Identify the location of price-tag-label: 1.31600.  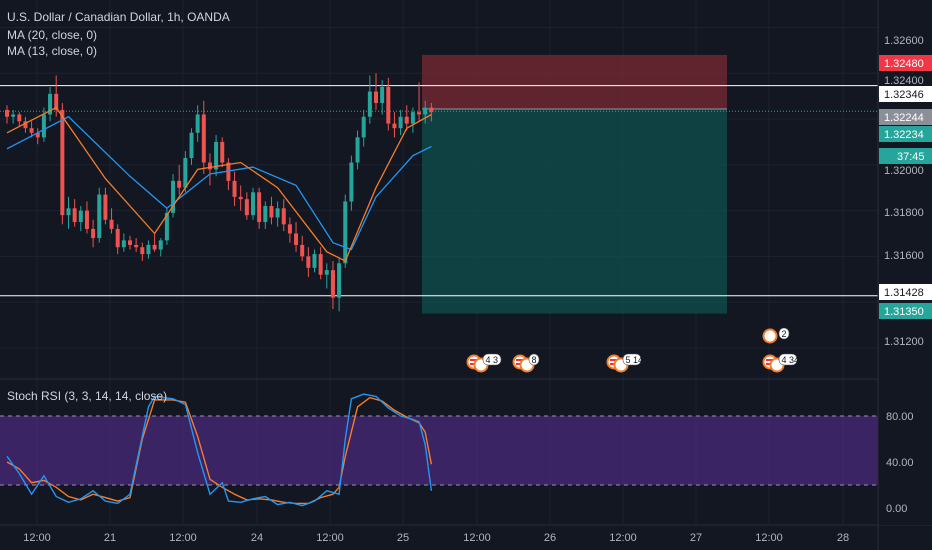
(904, 256).